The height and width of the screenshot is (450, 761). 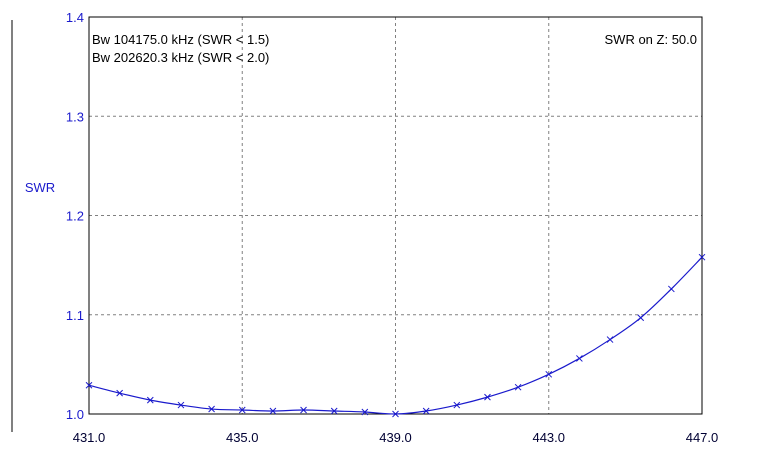 What do you see at coordinates (89, 437) in the screenshot?
I see `x-tick-label: 431.0` at bounding box center [89, 437].